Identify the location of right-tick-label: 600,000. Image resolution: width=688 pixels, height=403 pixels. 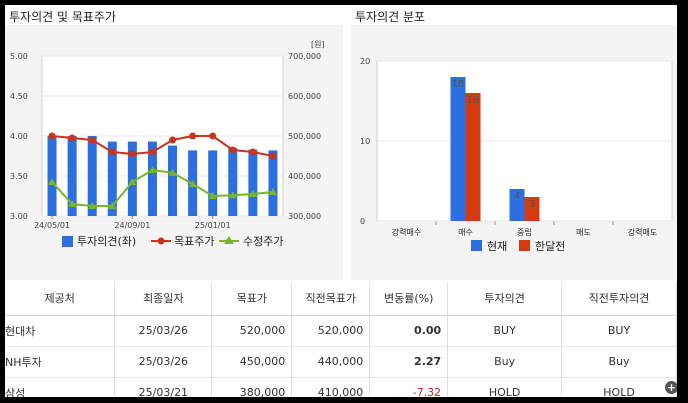
(304, 96).